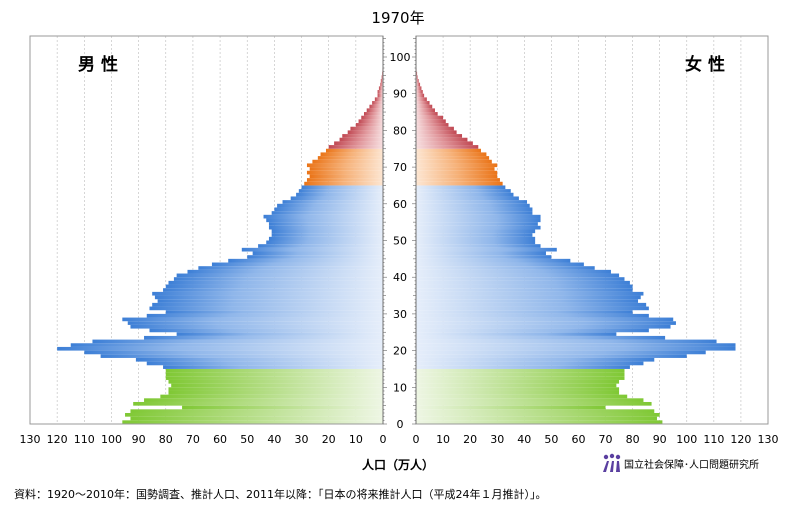 The image size is (797, 514). I want to click on institute-logo: 国立社会保障･人口問題研究所, so click(679, 463).